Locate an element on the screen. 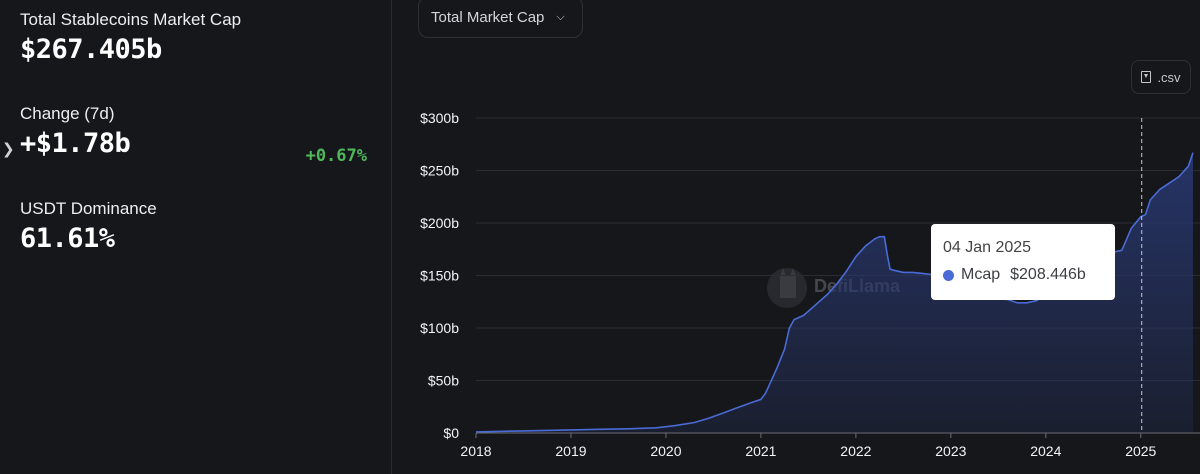 This screenshot has width=1200, height=474. x-tick-label: 2024 is located at coordinates (1045, 451).